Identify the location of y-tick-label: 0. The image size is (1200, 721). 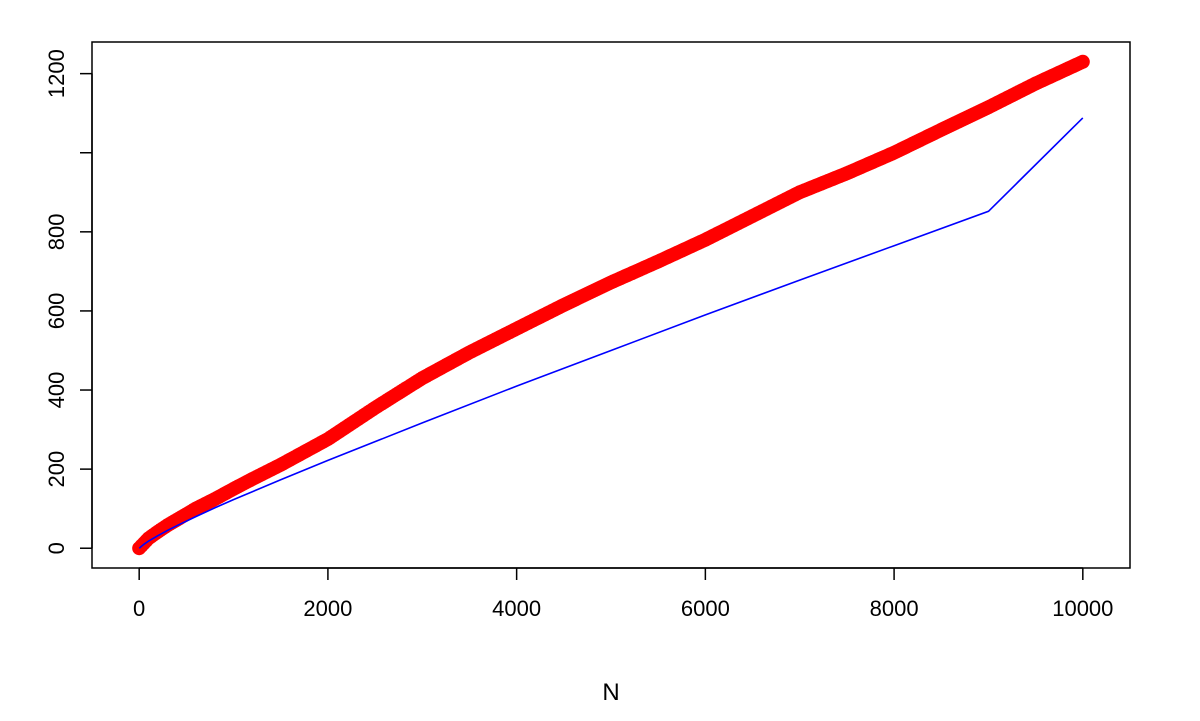
(56, 548).